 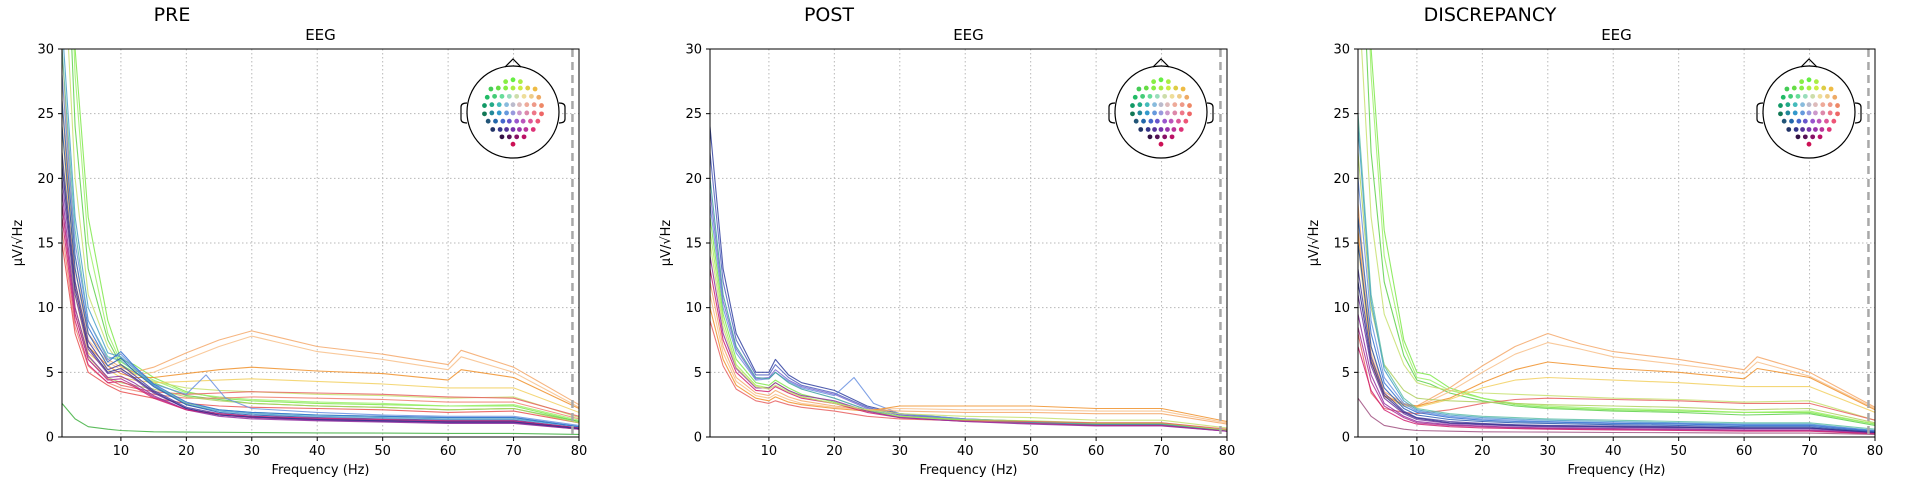 I want to click on y-axis-label: µV/√Hz, so click(x=666, y=243).